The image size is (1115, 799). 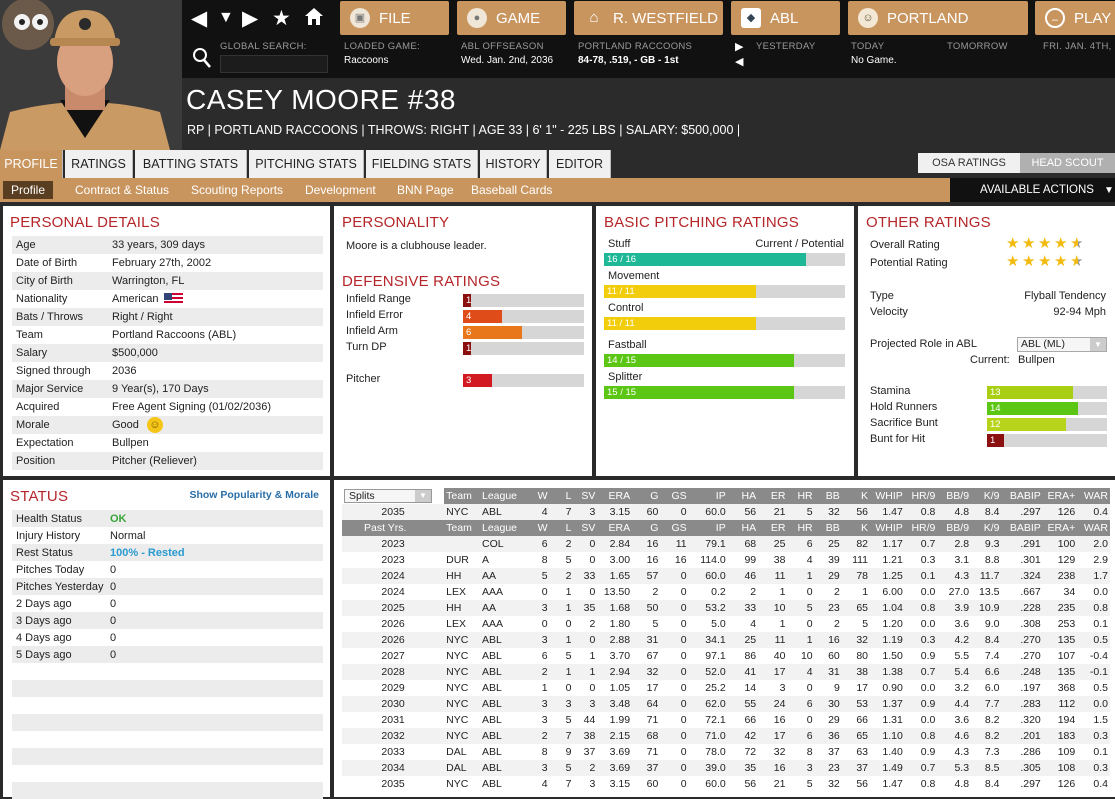 What do you see at coordinates (995, 408) in the screenshot?
I see `rating-value: 14` at bounding box center [995, 408].